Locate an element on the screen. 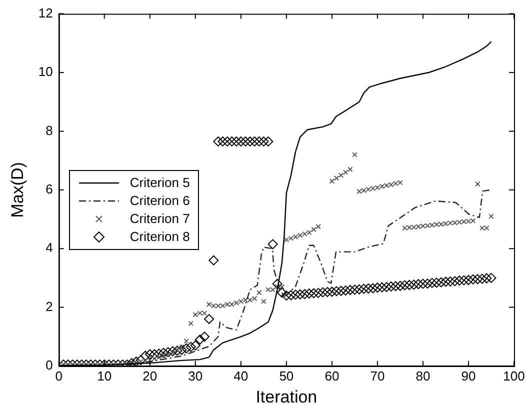  y-tick-label: 2 is located at coordinates (49, 306).